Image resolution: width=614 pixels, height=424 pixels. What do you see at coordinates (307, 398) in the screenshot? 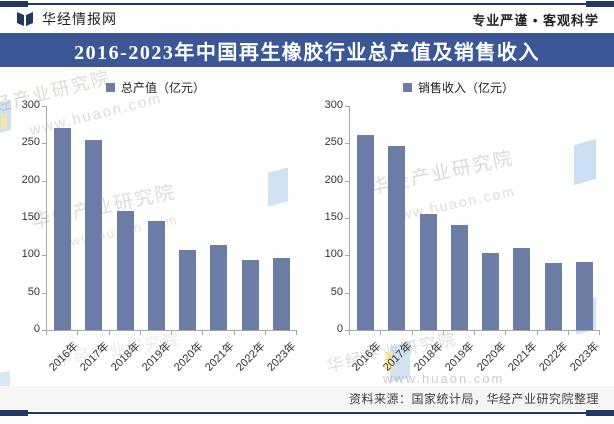
I see `footer-band` at bounding box center [307, 398].